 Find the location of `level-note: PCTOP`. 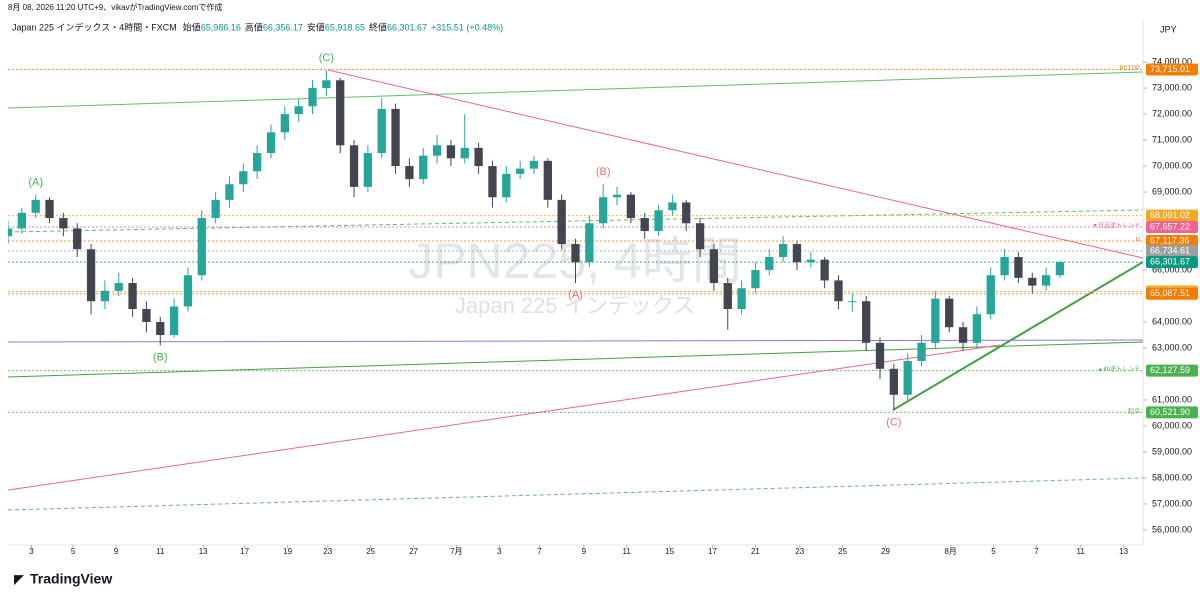

level-note: PCTOP is located at coordinates (1129, 69).